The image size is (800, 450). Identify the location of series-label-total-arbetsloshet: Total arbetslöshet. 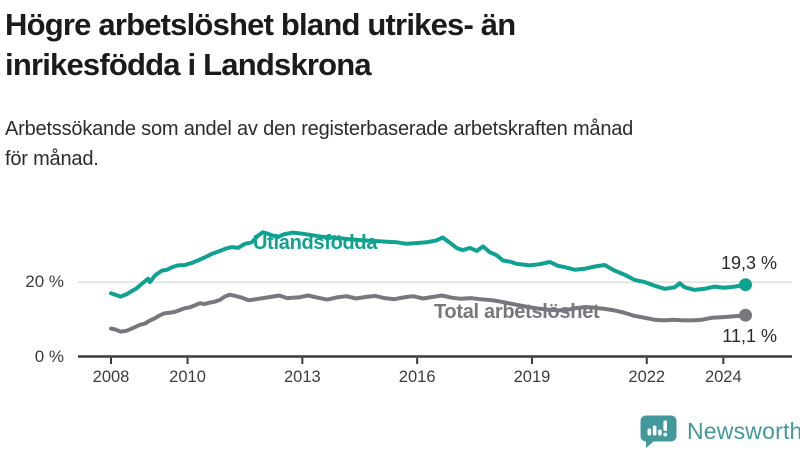
(517, 312).